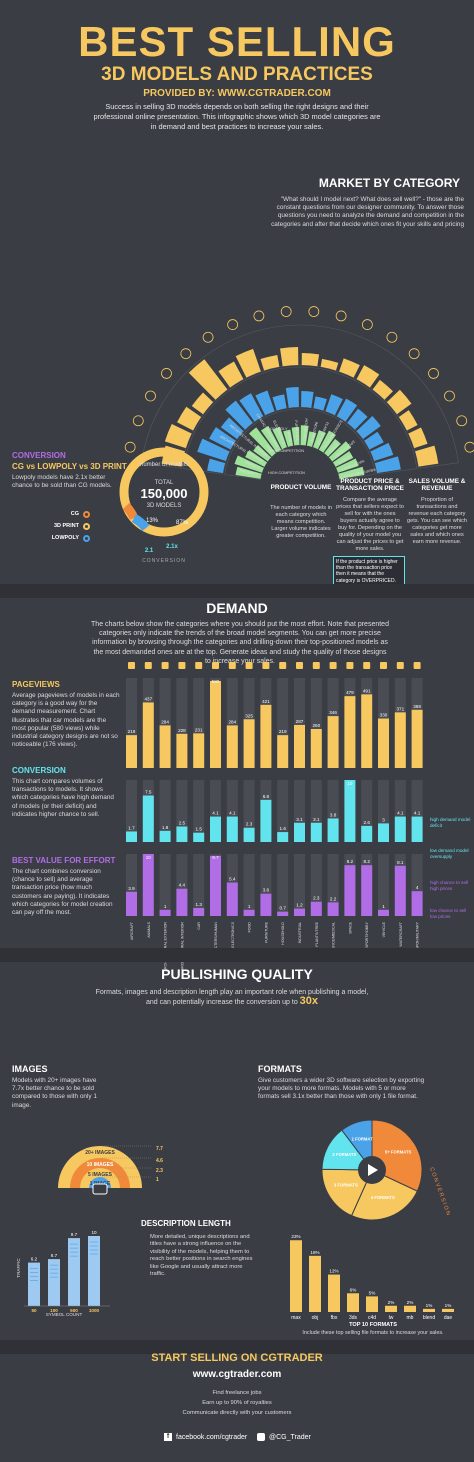 Image resolution: width=474 pixels, height=1462 pixels. Describe the element at coordinates (182, 730) in the screenshot. I see `bar-value-label: 228` at that location.